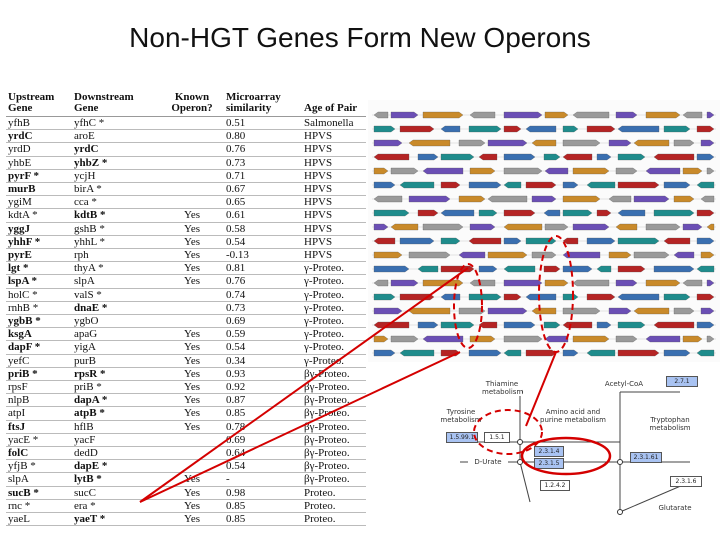 Image resolution: width=720 pixels, height=540 pixels. I want to click on cell-downstream-gene: era *, so click(116, 506).